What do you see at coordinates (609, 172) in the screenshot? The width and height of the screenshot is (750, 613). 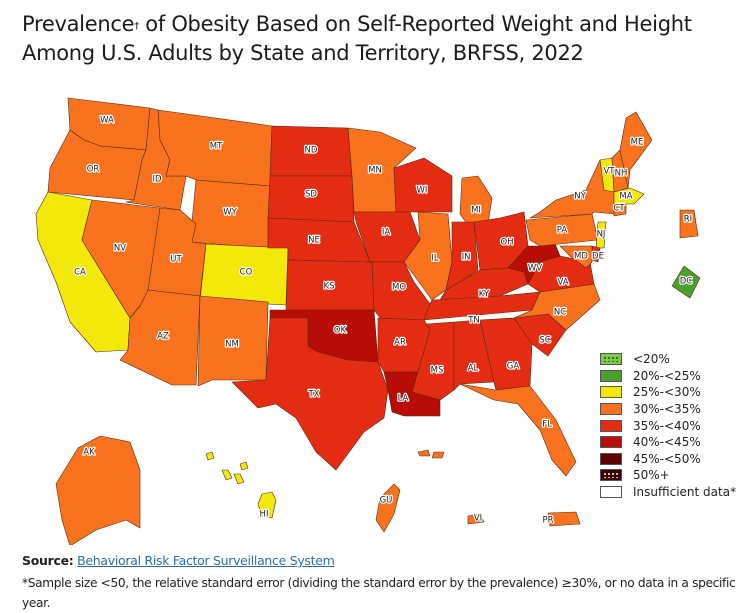 I see `state-label-vt: VT` at bounding box center [609, 172].